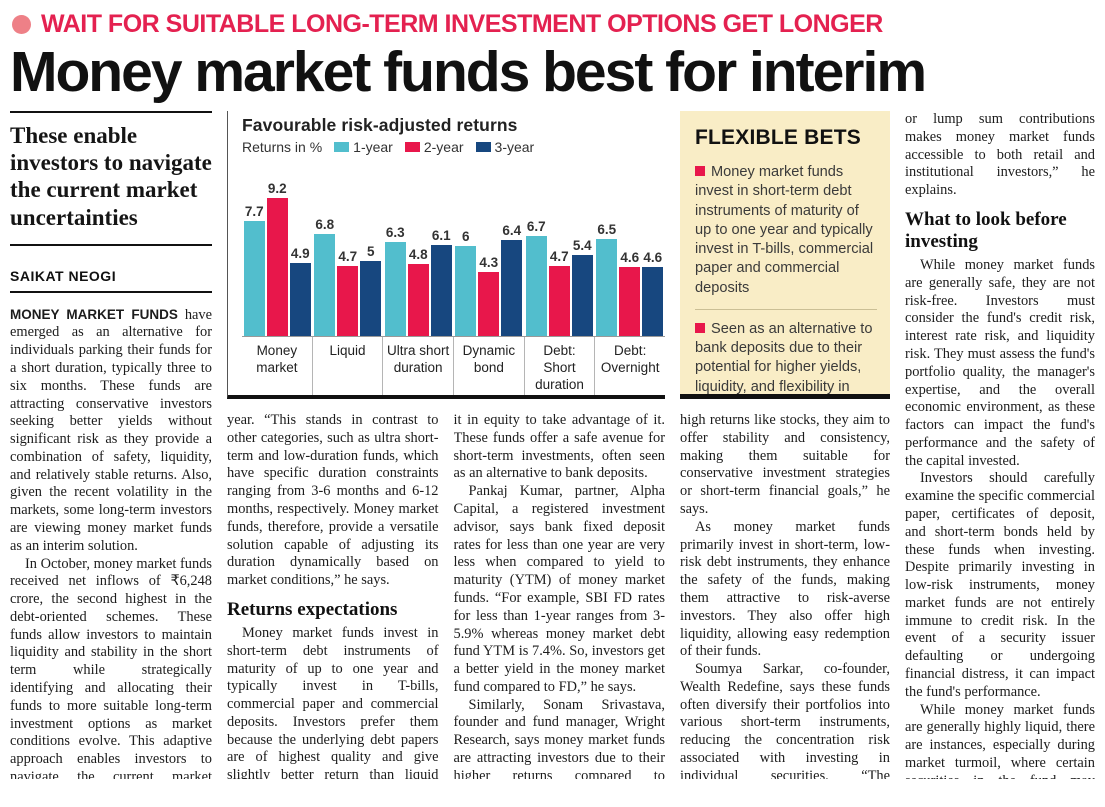  I want to click on bar-3-year: 5, so click(371, 290).